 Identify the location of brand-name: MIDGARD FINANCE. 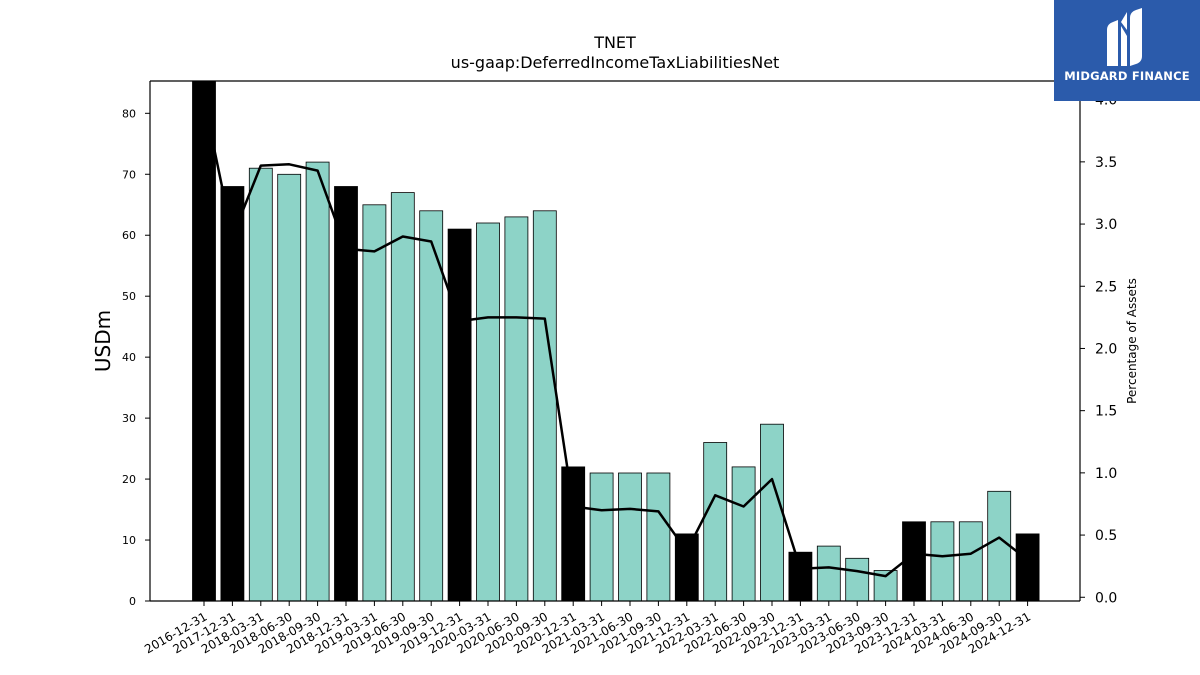
(1127, 76).